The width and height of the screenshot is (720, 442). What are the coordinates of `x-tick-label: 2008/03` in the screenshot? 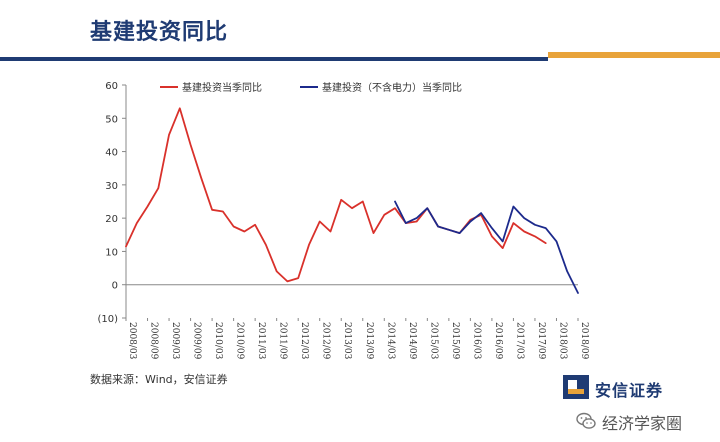 It's located at (132, 341).